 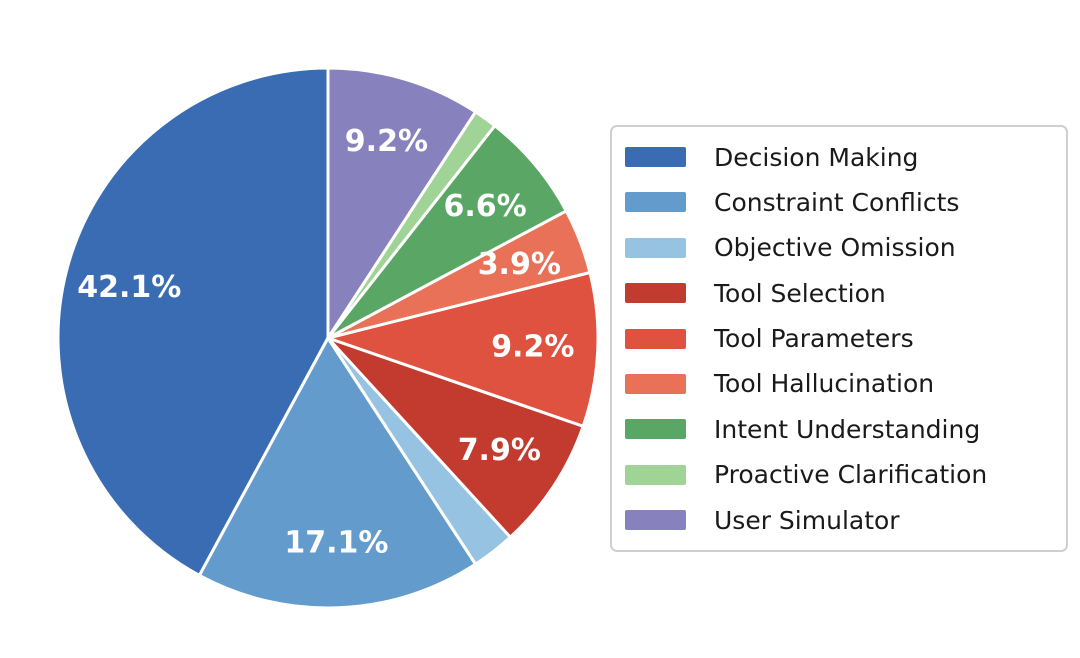 I want to click on pie-slice-constraint-conflicts, so click(x=337, y=473).